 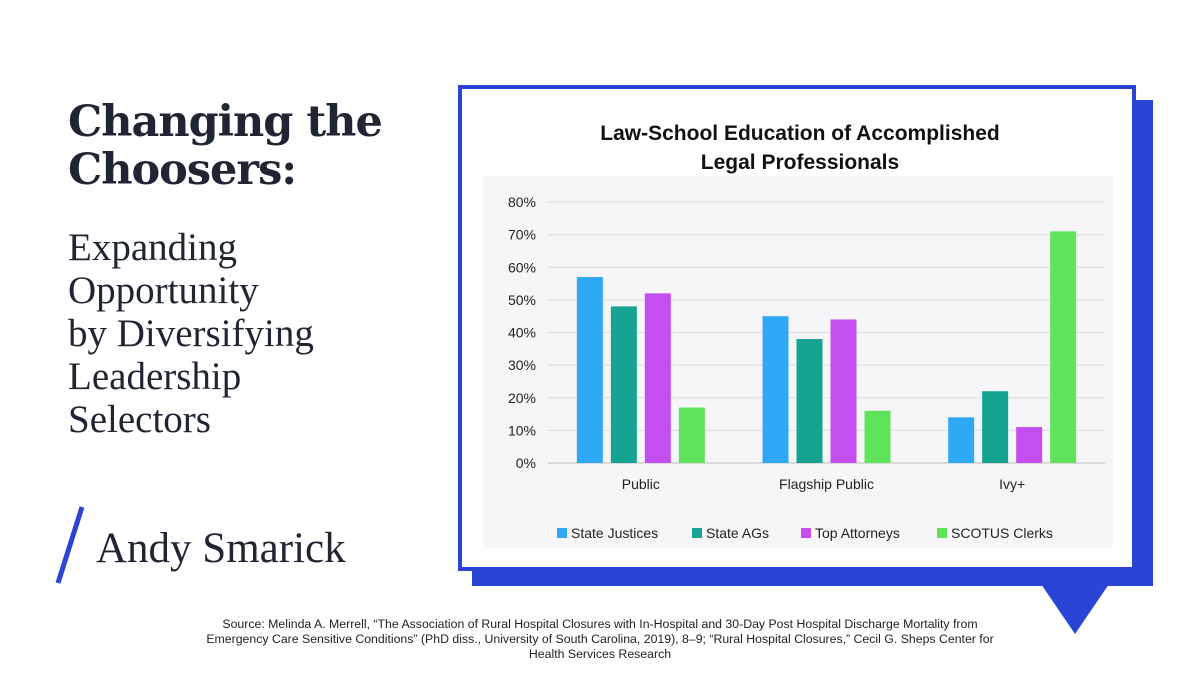 What do you see at coordinates (826, 484) in the screenshot?
I see `x-tick-label: Flagship Public` at bounding box center [826, 484].